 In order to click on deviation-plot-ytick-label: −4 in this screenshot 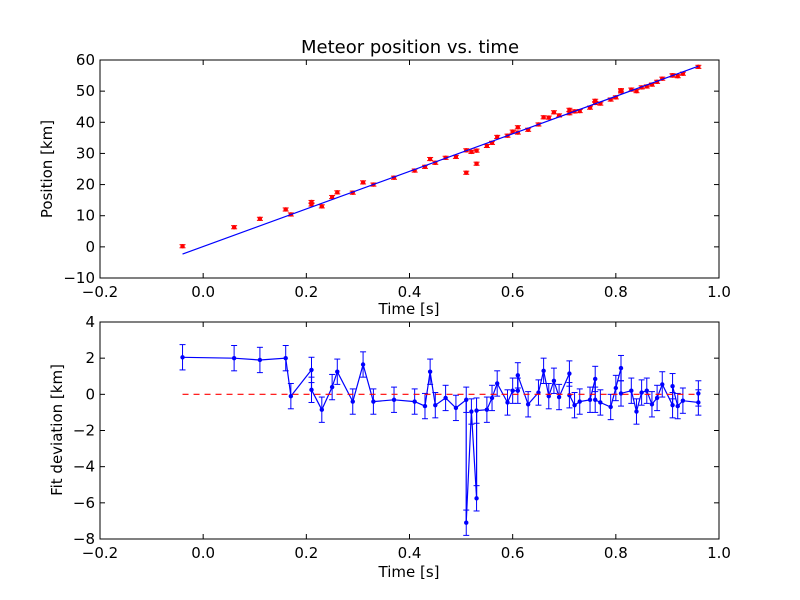, I will do `click(84, 467)`.